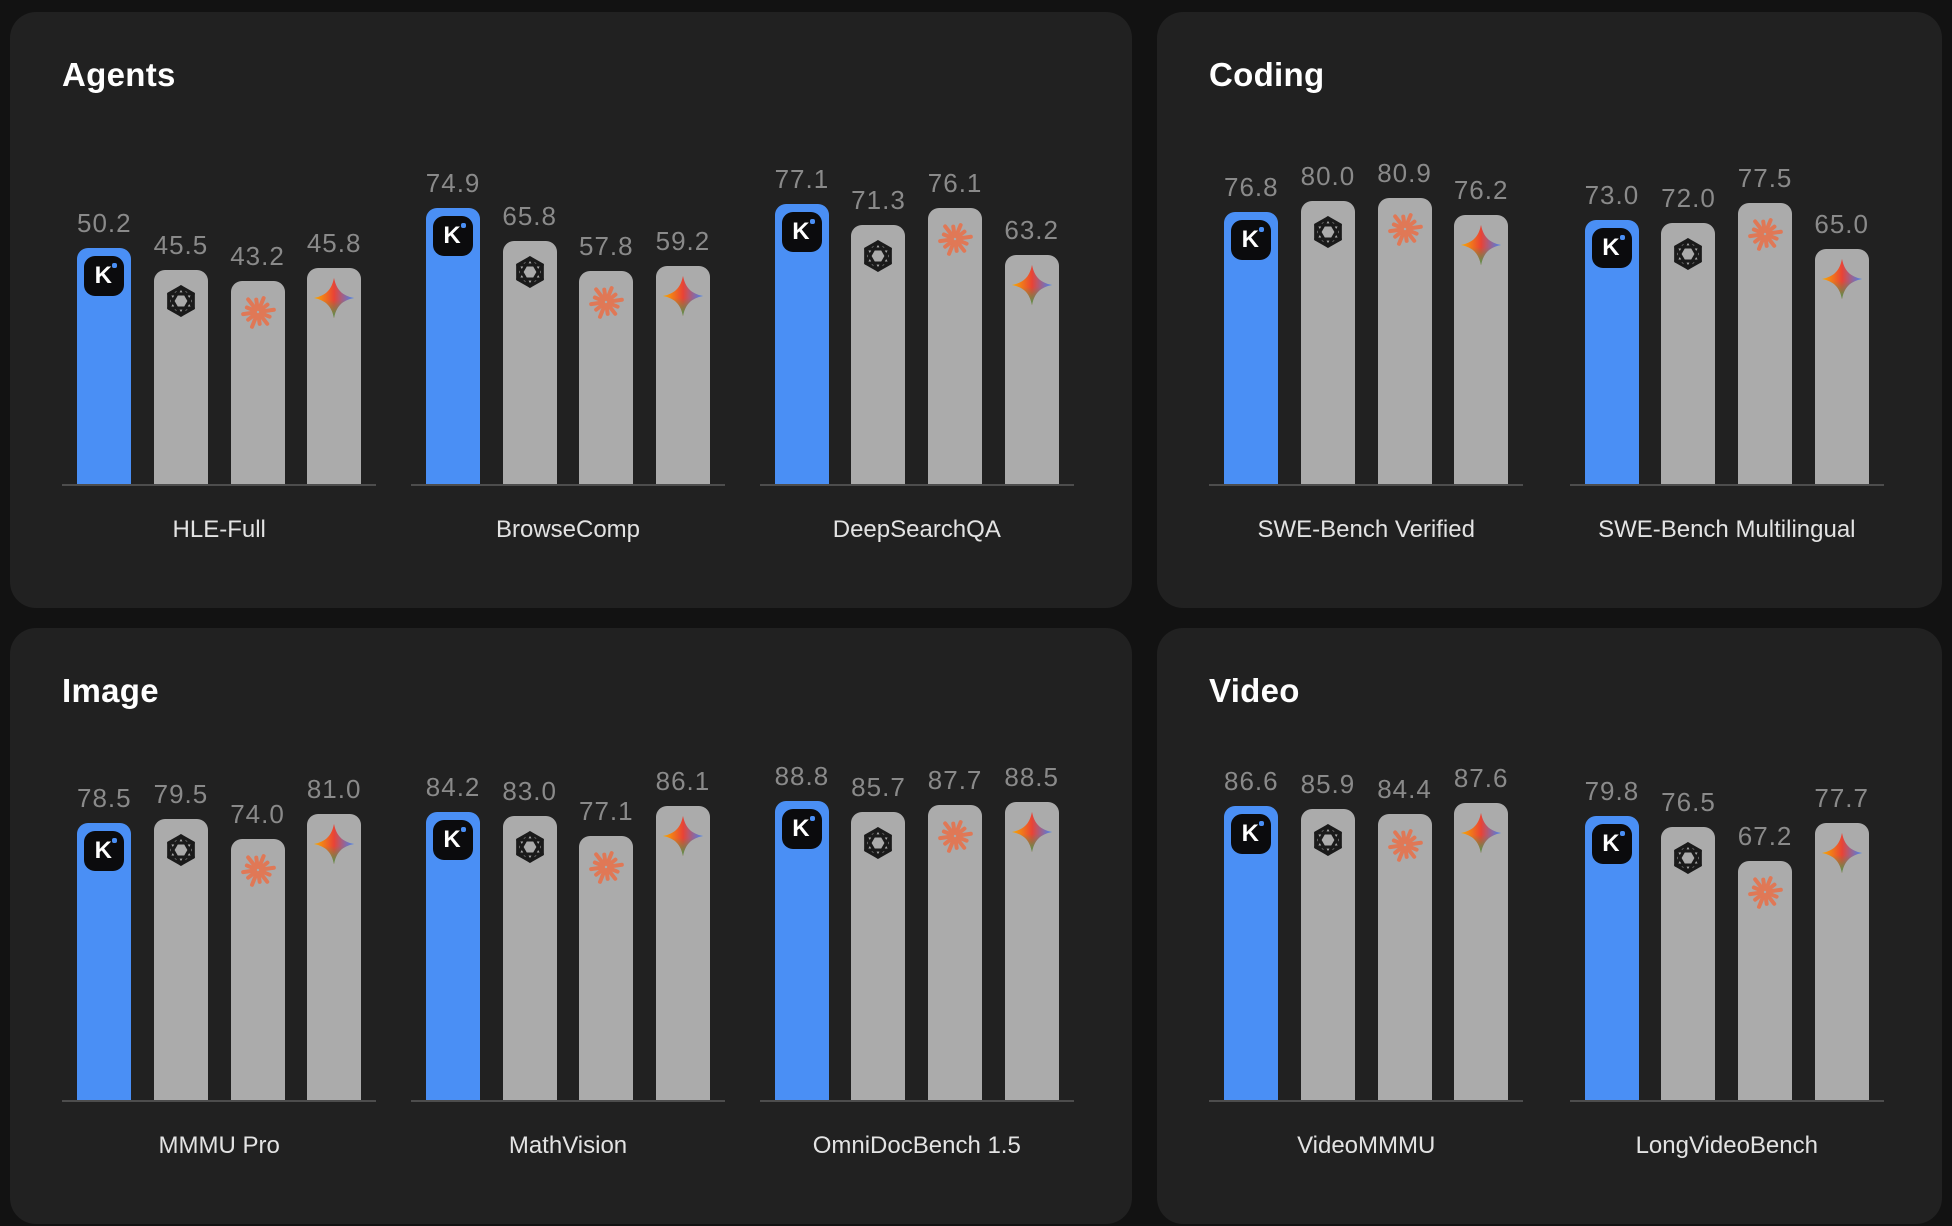 The height and width of the screenshot is (1226, 1952). I want to click on benchmark-label: BrowseComp, so click(568, 530).